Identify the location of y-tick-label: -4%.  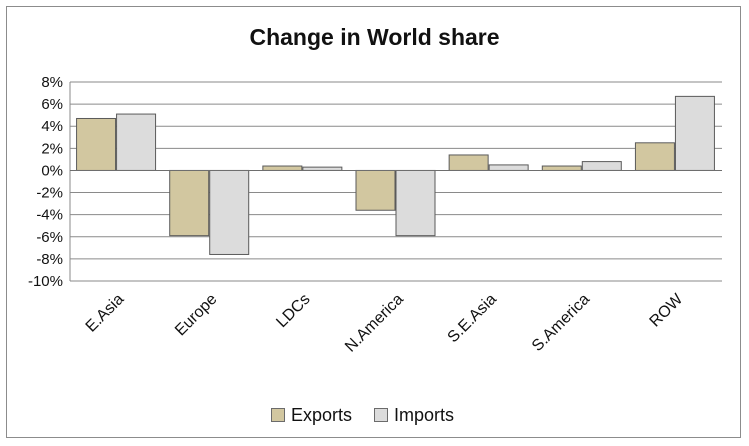
(49, 215).